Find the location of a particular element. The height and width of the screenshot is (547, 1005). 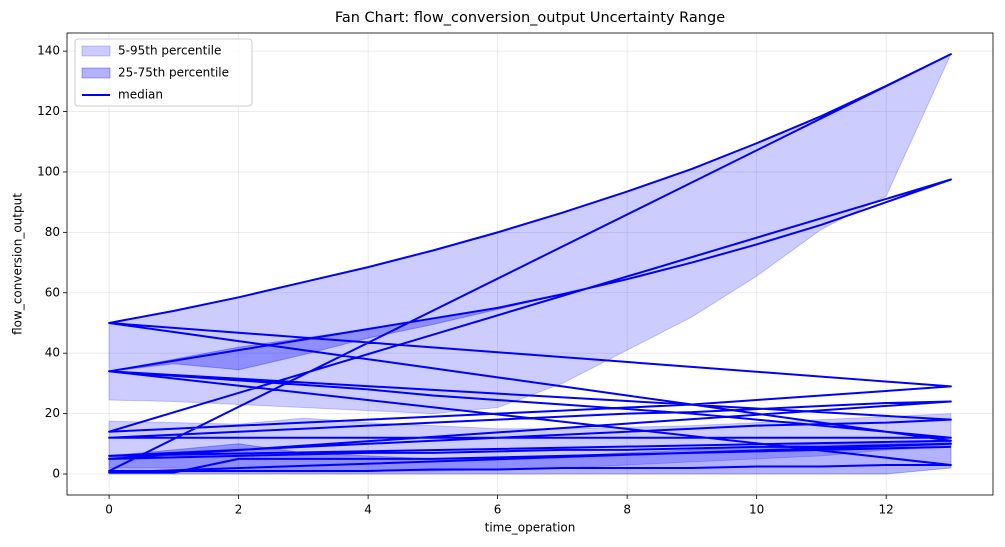

x-tick-label: 4 is located at coordinates (368, 510).